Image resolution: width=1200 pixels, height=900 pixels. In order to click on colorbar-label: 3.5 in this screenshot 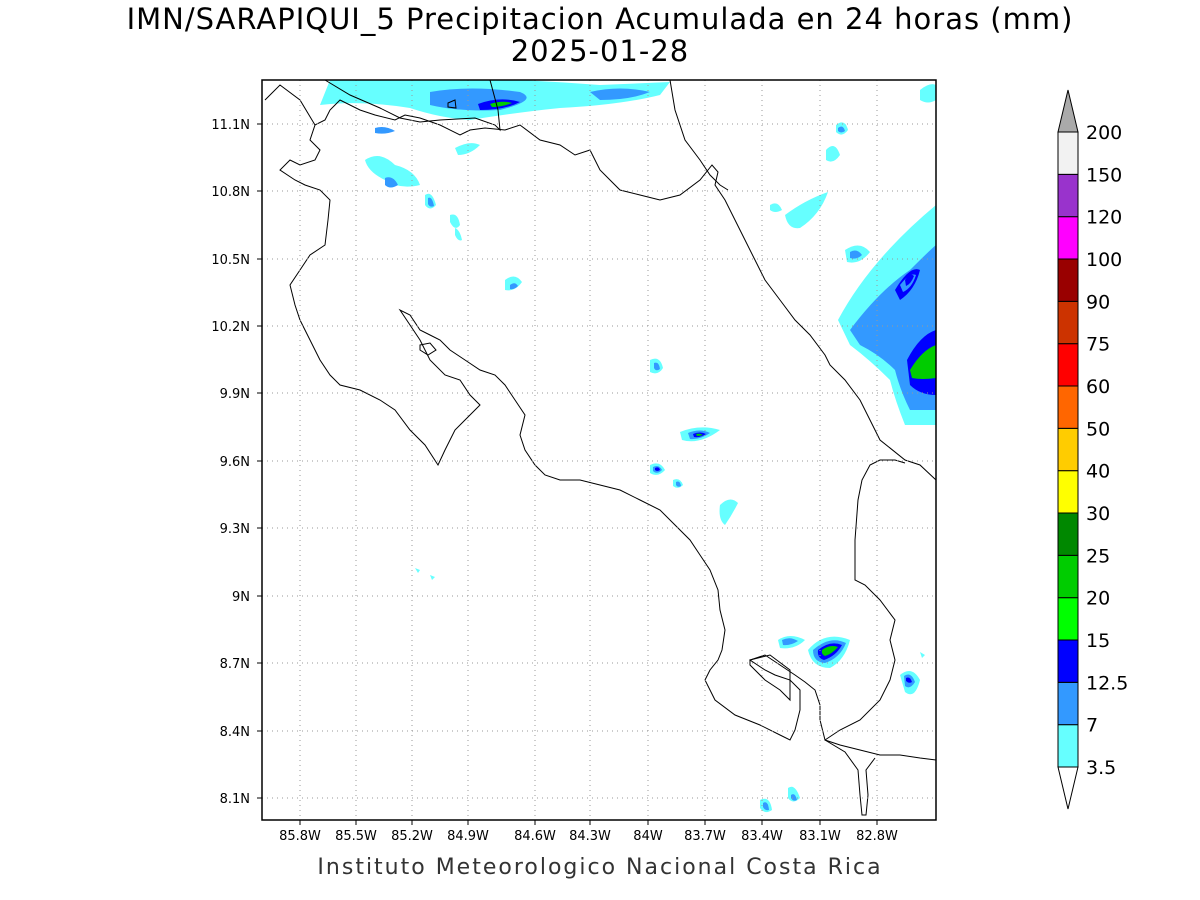, I will do `click(1101, 768)`.